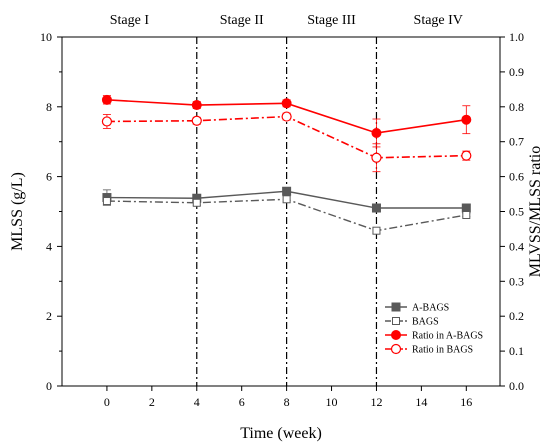 This screenshot has height=447, width=550. Describe the element at coordinates (421, 402) in the screenshot. I see `x-tick-label: 14` at that location.